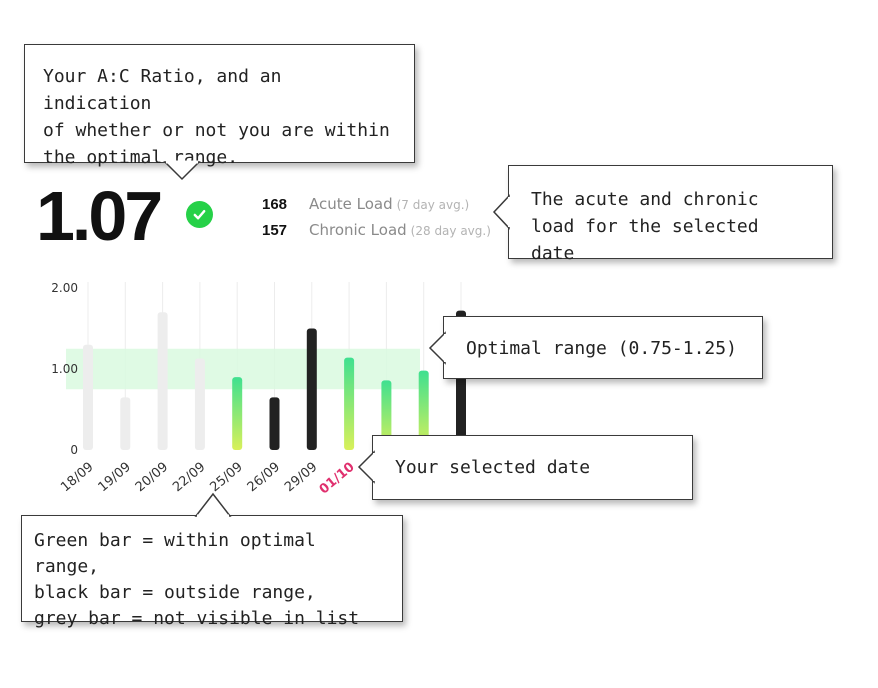  What do you see at coordinates (162, 90) in the screenshot?
I see `ratio-callout-line: Your A:C Ratio, and an indication` at bounding box center [162, 90].